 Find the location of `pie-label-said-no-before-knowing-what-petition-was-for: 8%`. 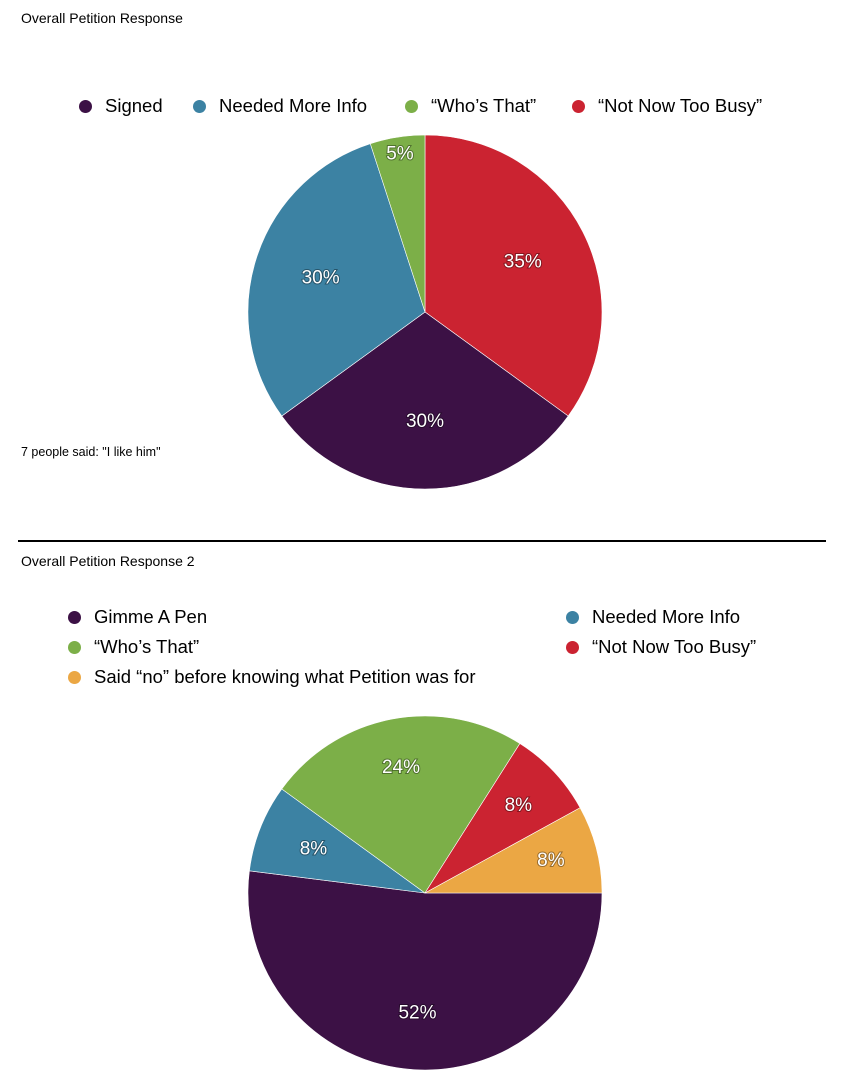

pie-label-said-no-before-knowing-what-petition-was-for: 8% is located at coordinates (551, 860).